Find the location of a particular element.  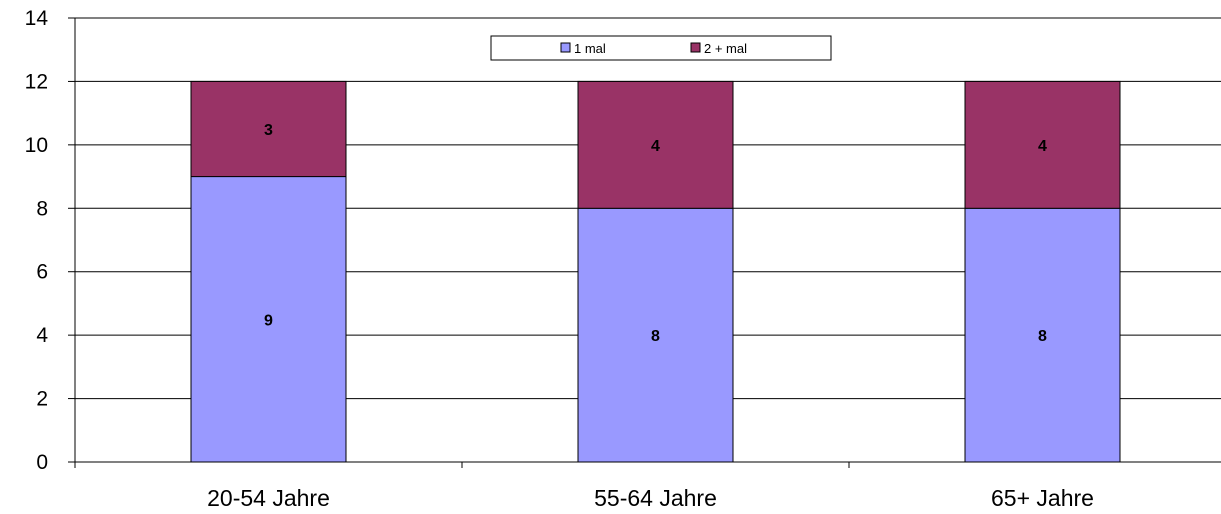

x-category-label: 20-54 Jahre is located at coordinates (268, 498).